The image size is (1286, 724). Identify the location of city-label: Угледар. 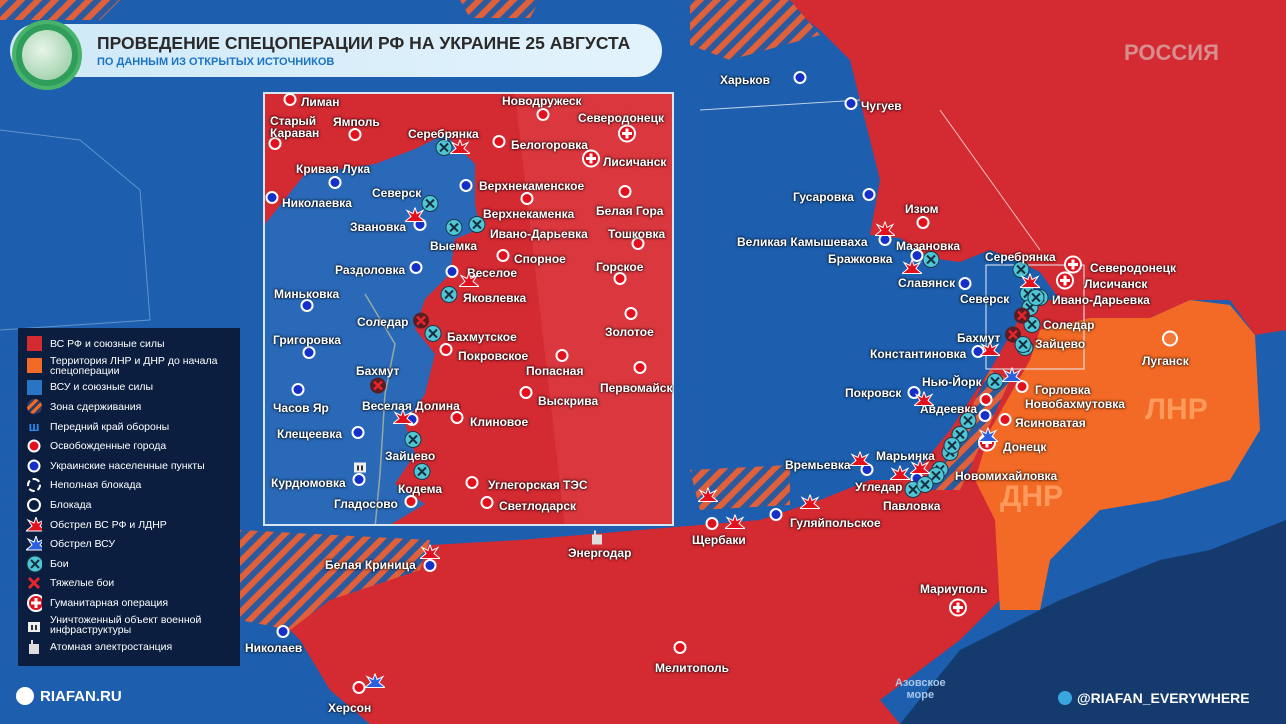
(879, 487).